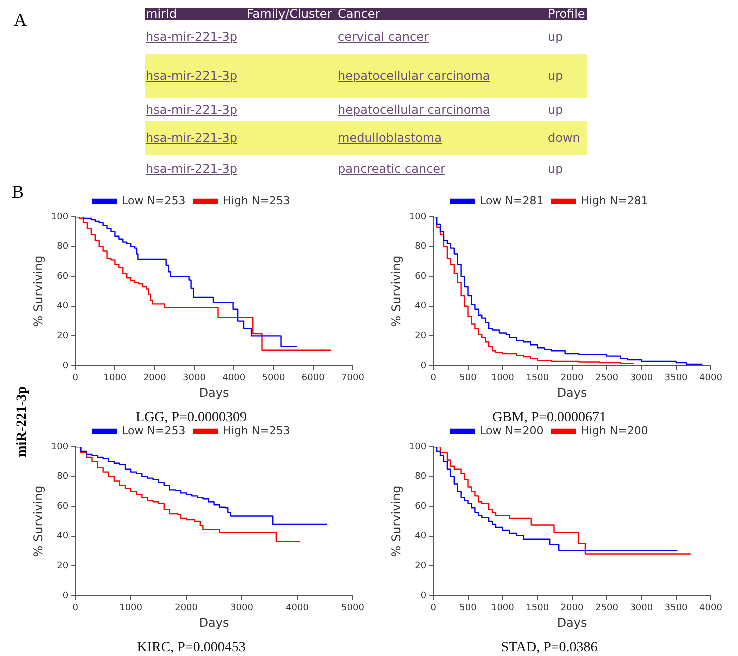 The width and height of the screenshot is (738, 656). I want to click on legend-label: Low N=200, so click(512, 431).